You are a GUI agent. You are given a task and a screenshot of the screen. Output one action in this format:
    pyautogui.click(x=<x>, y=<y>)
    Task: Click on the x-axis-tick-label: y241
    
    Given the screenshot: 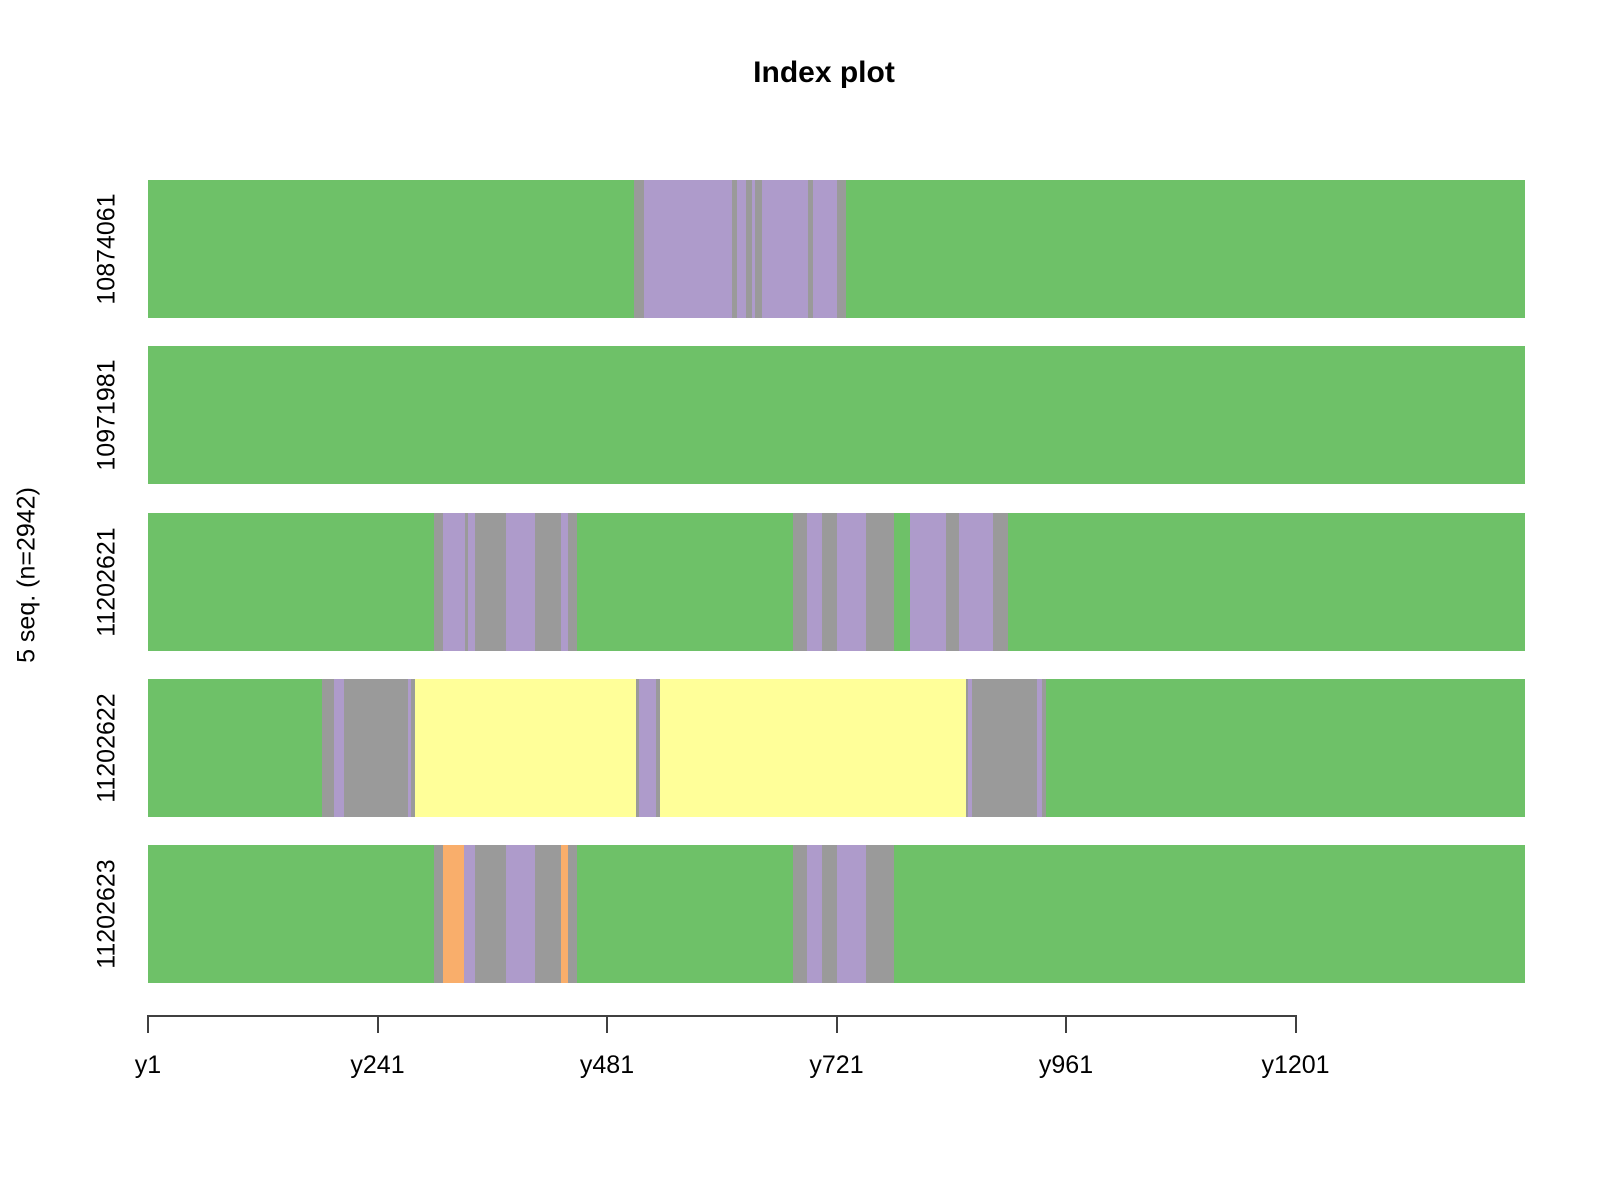 What is the action you would take?
    pyautogui.click(x=377, y=1065)
    